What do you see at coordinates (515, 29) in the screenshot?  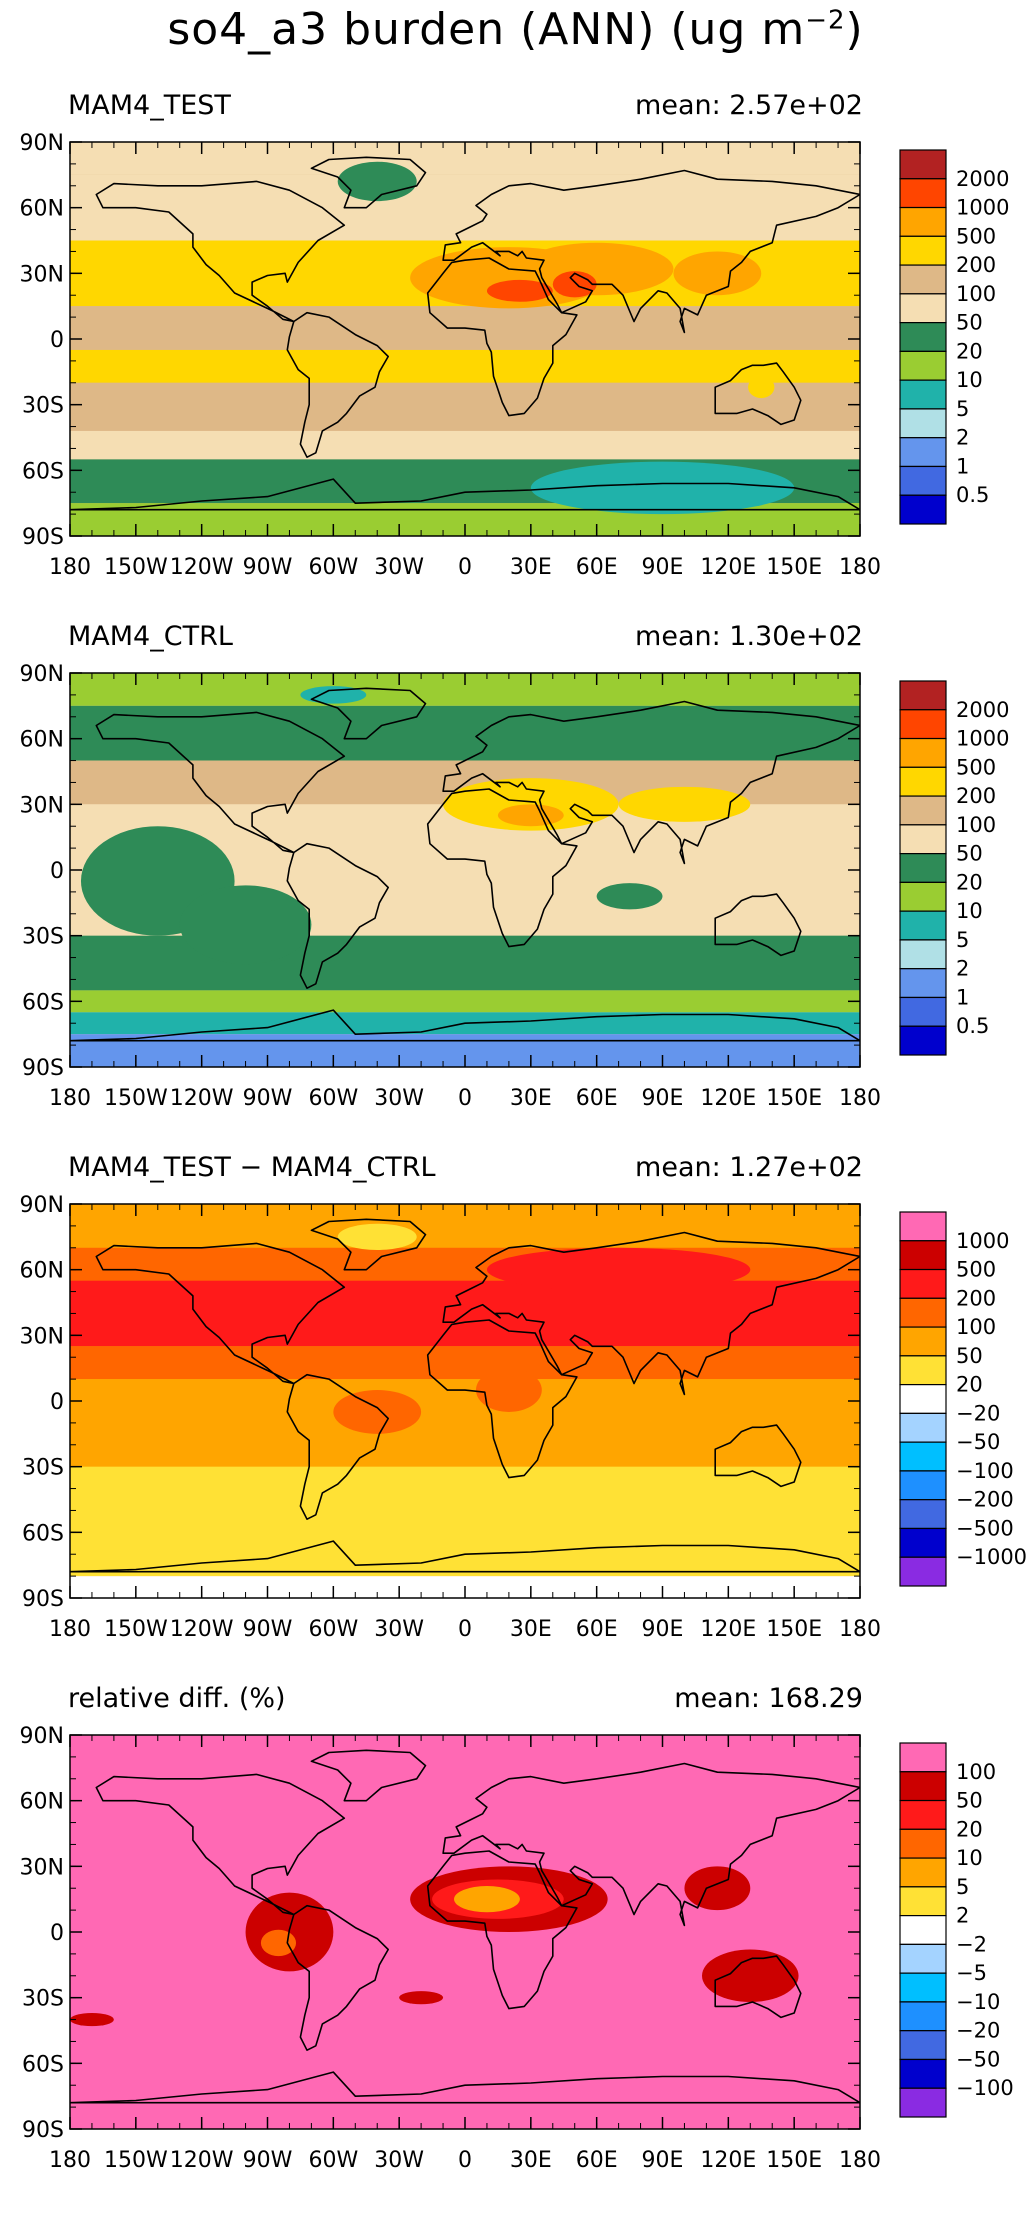 I see `figure-title: so4_a3 burden (ANN) (ug m−2)` at bounding box center [515, 29].